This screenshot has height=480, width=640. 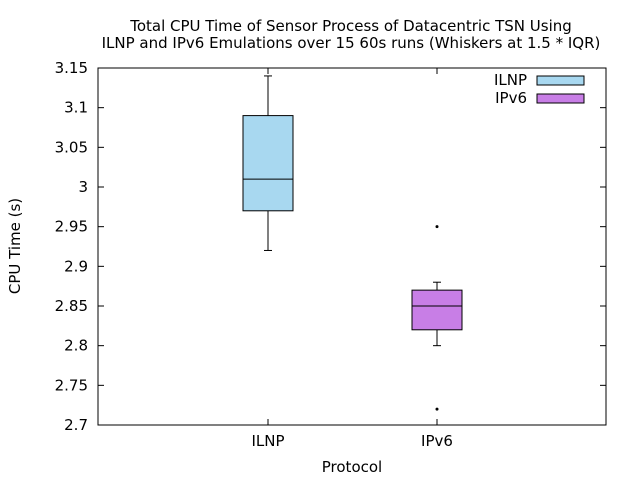 What do you see at coordinates (71, 227) in the screenshot?
I see `y-tick-label: 2.95` at bounding box center [71, 227].